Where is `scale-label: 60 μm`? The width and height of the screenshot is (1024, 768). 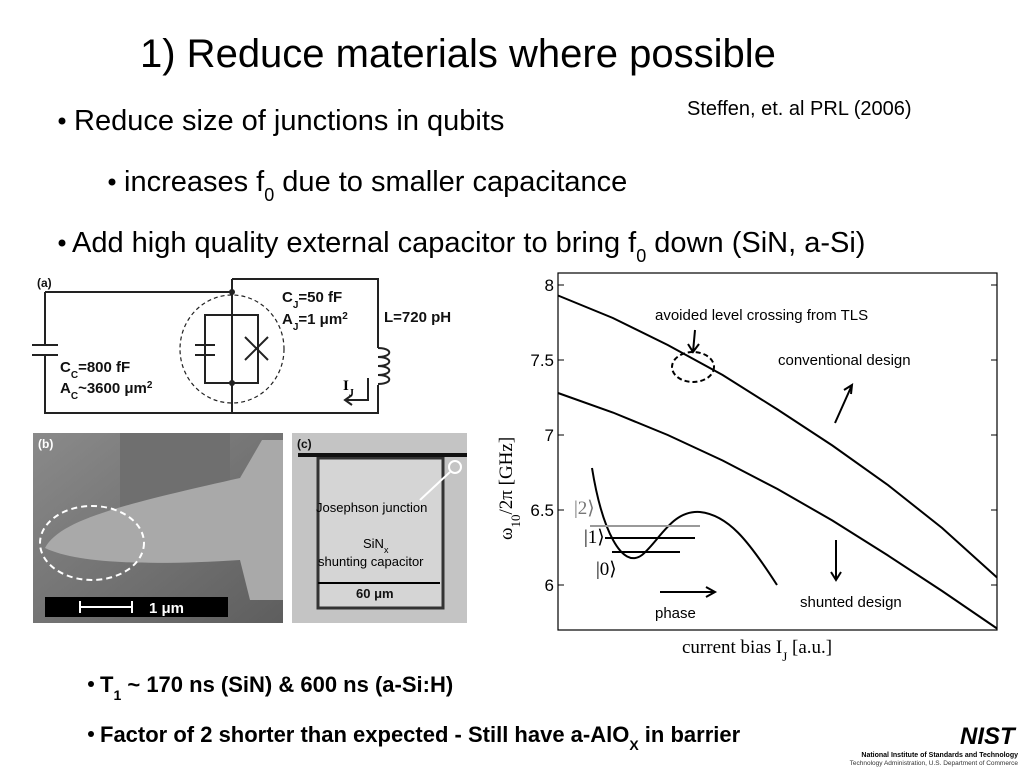 scale-label: 60 μm is located at coordinates (375, 593).